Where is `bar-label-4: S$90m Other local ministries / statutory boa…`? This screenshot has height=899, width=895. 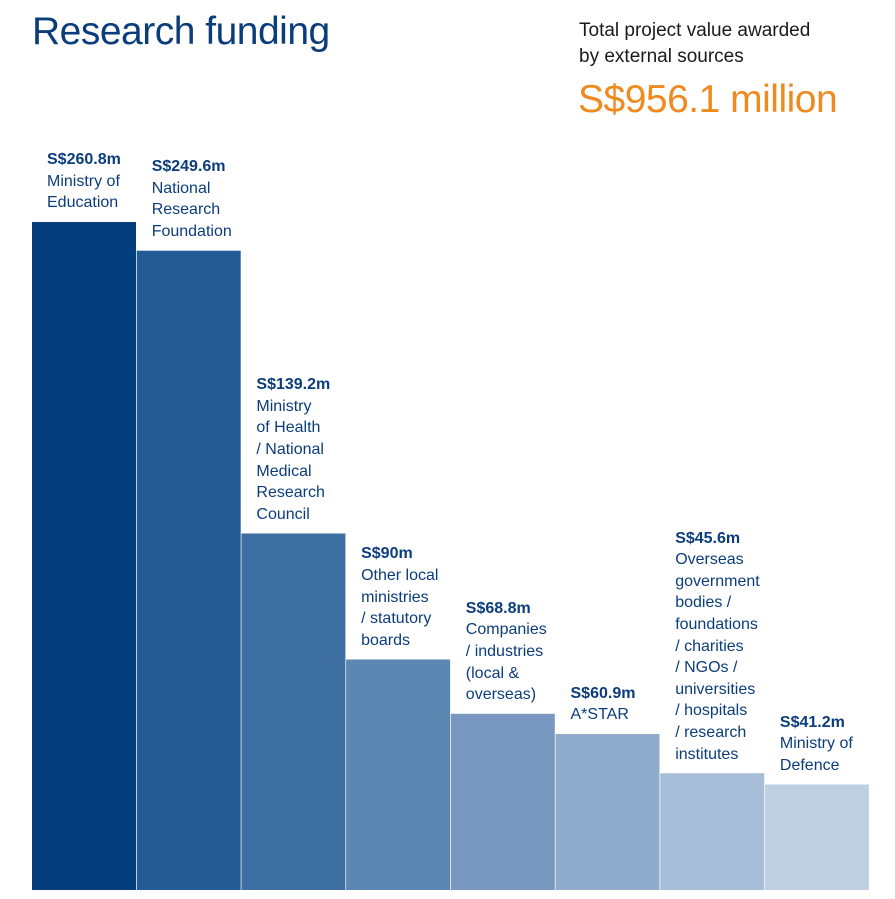 bar-label-4: S$90m Other local ministries / statutory boa… is located at coordinates (411, 597).